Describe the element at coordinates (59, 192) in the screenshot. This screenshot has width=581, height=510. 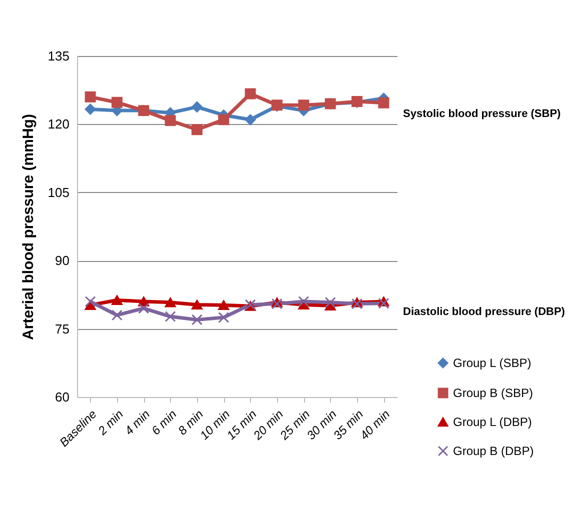
I see `y-tick-label: 105` at that location.